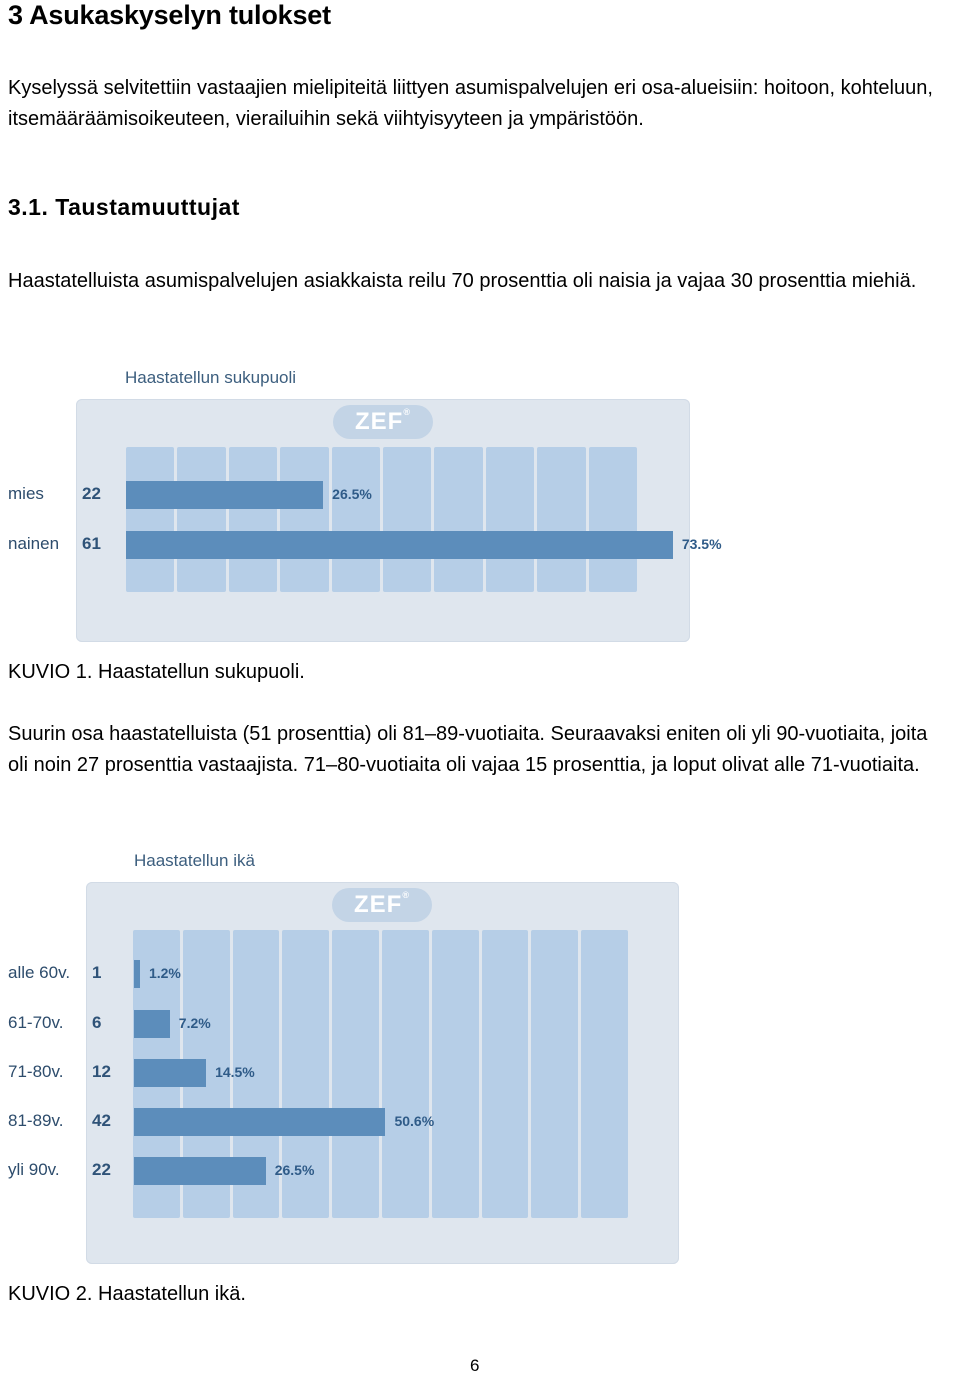 The height and width of the screenshot is (1377, 960). I want to click on category-label: alle 60v., so click(39, 972).